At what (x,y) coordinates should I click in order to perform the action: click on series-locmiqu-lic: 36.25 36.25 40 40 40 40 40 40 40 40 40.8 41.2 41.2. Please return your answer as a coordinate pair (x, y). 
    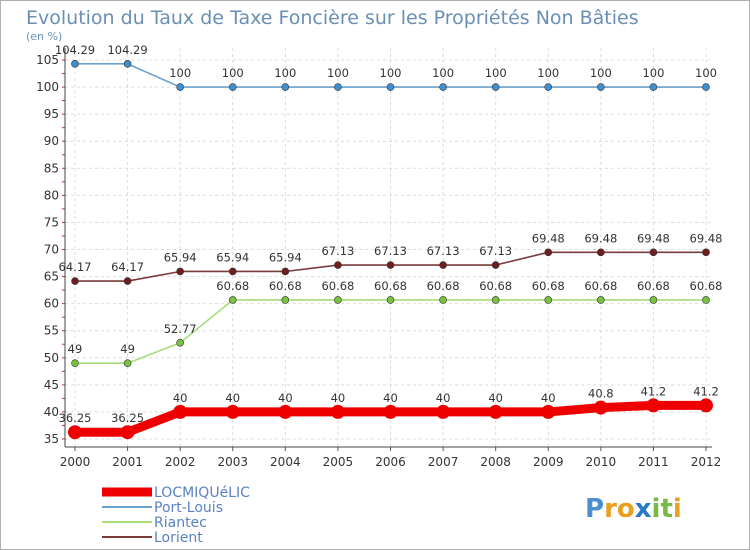
    Looking at the image, I should click on (389, 412).